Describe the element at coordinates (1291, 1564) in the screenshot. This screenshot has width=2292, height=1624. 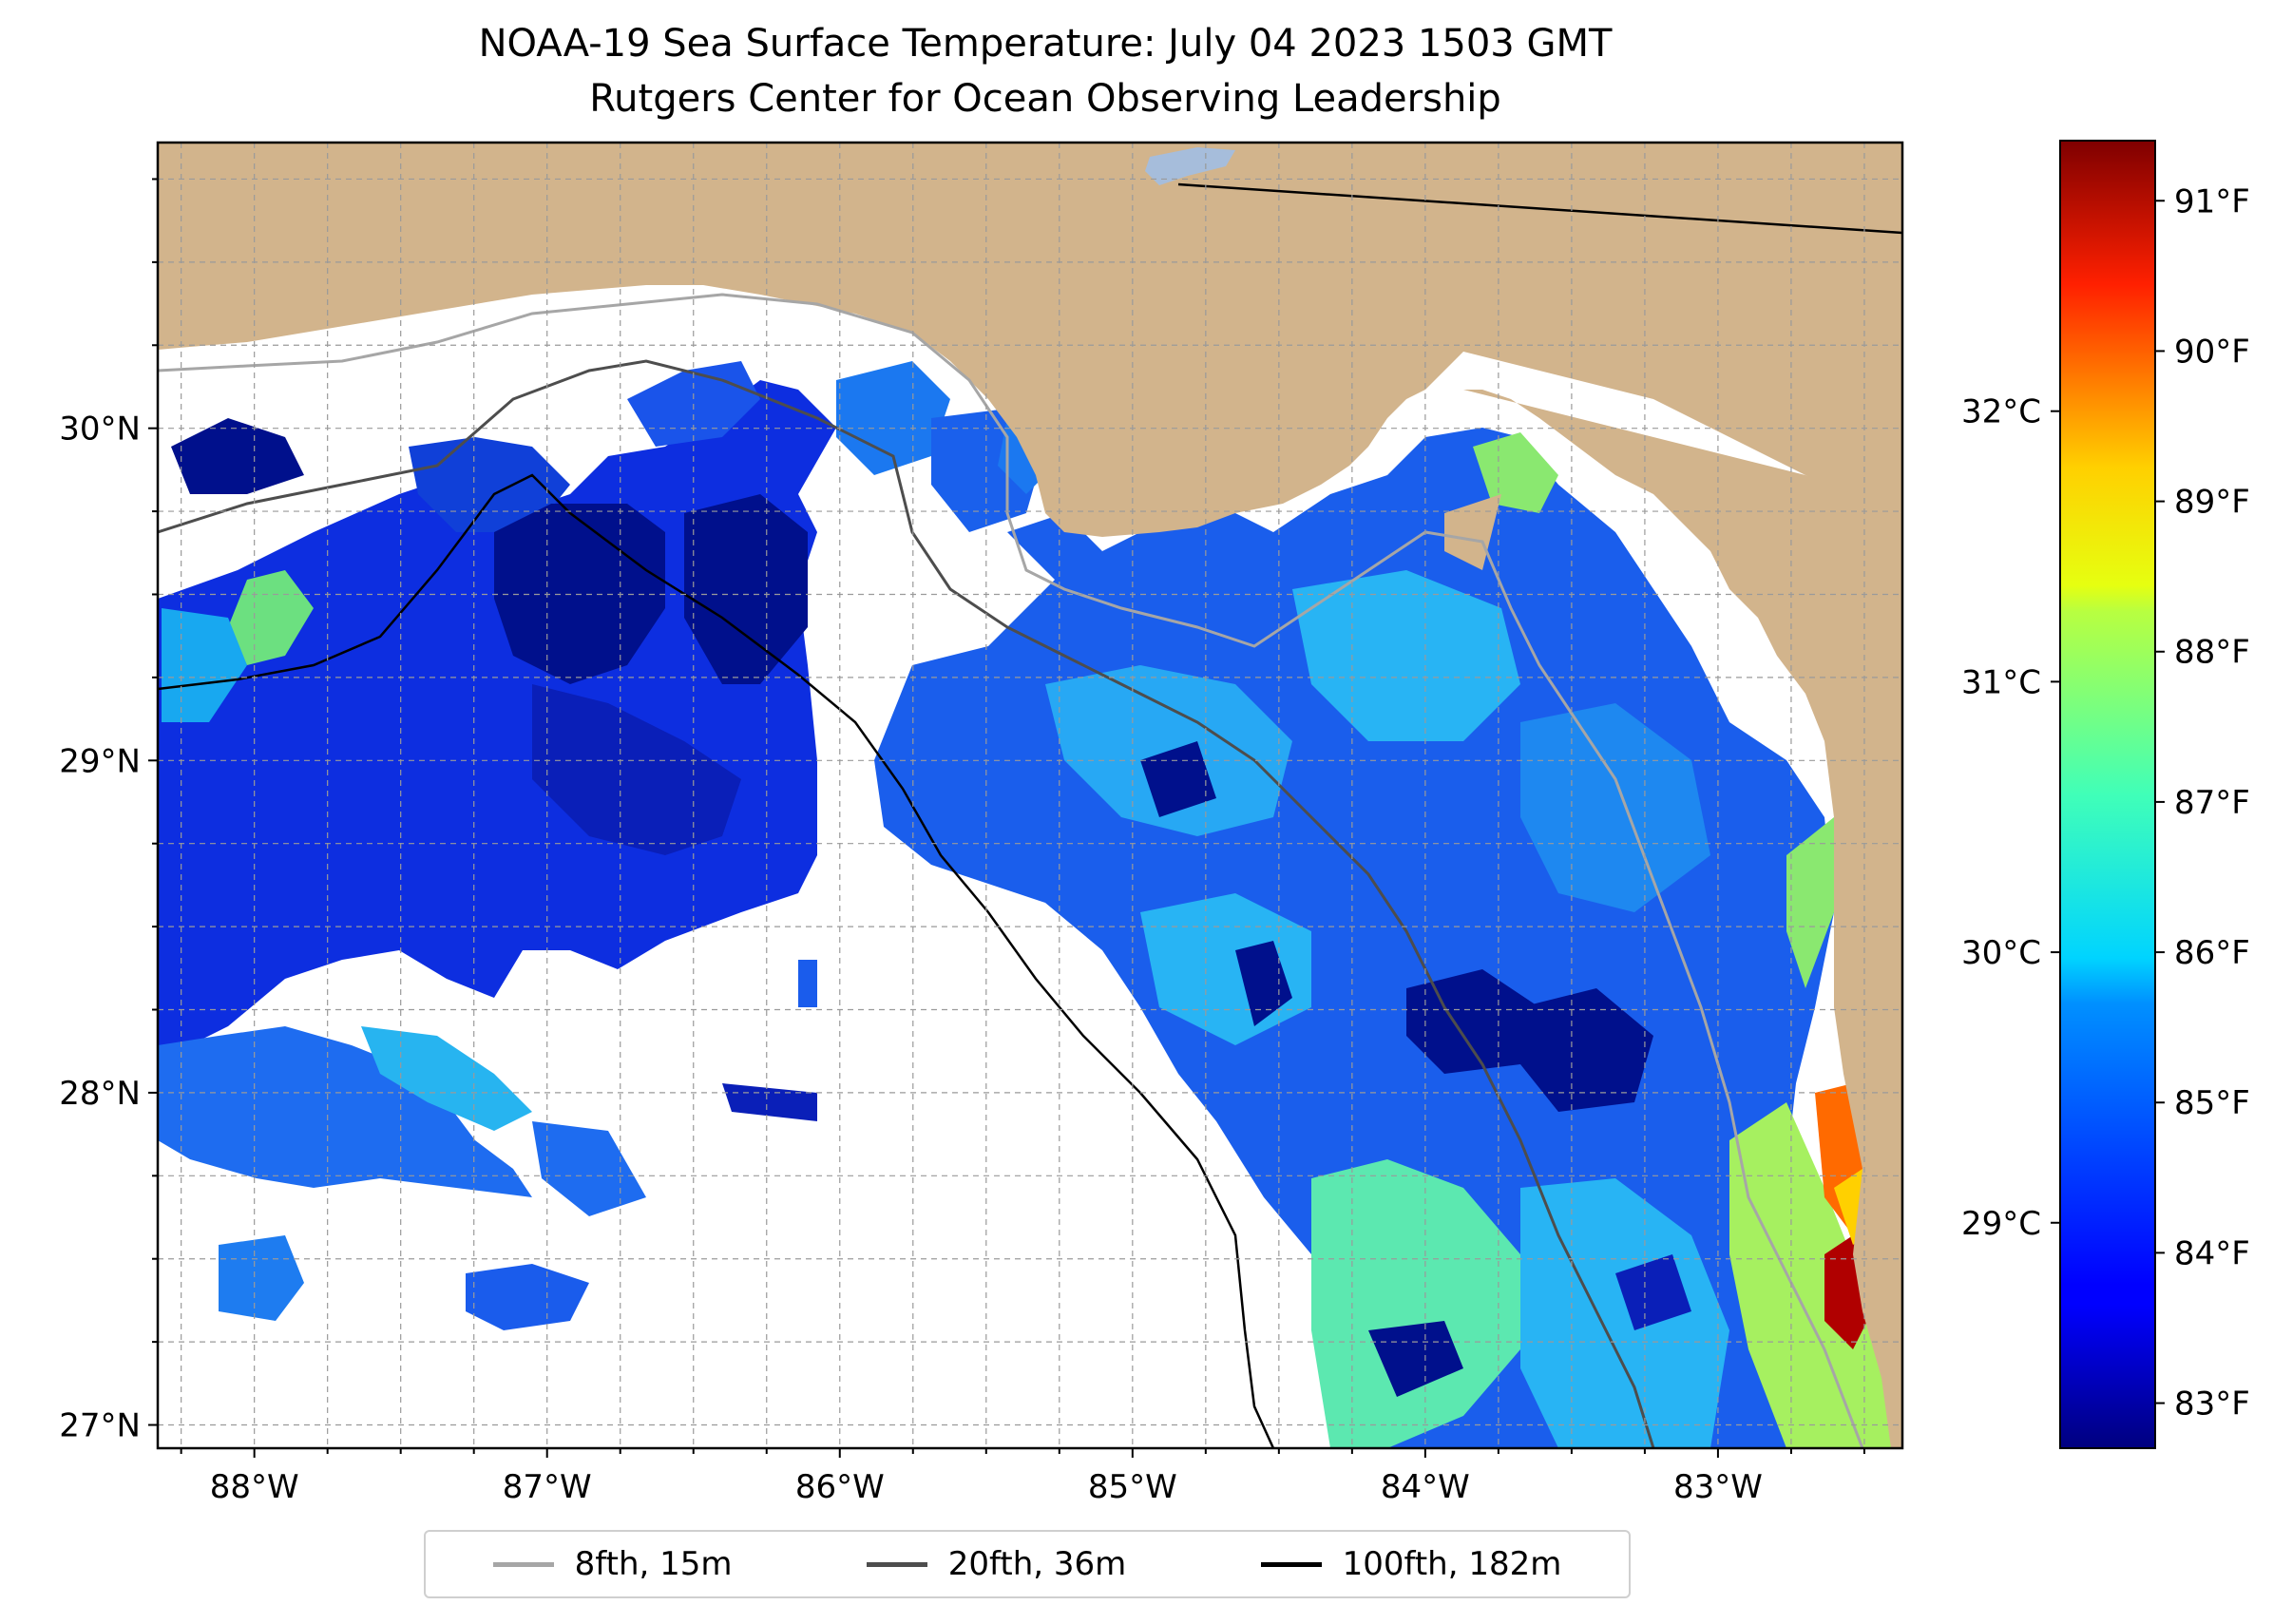
I see `legend-swatch-100fth` at that location.